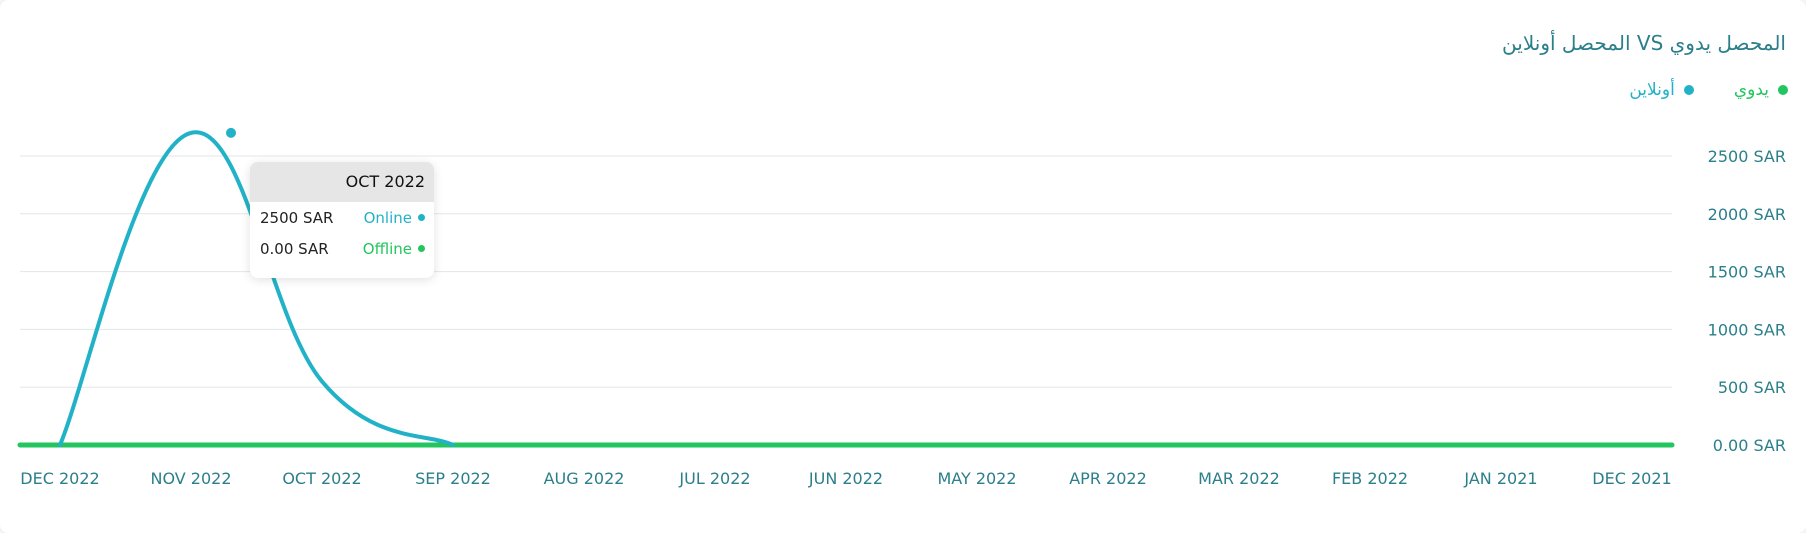 The width and height of the screenshot is (1806, 533). I want to click on x-tick-label: JAN 2021, so click(1500, 478).